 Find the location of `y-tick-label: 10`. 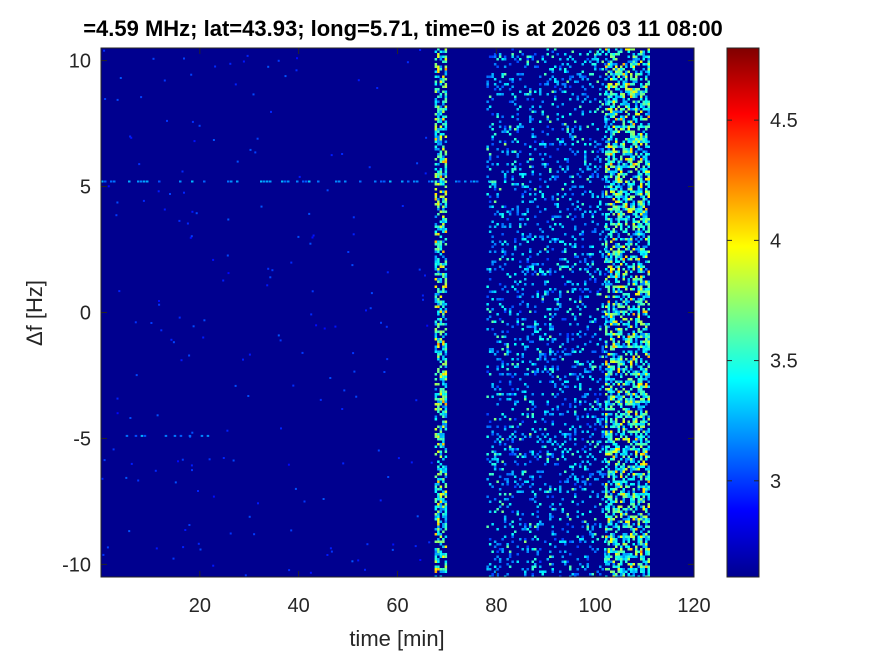

y-tick-label: 10 is located at coordinates (80, 62).